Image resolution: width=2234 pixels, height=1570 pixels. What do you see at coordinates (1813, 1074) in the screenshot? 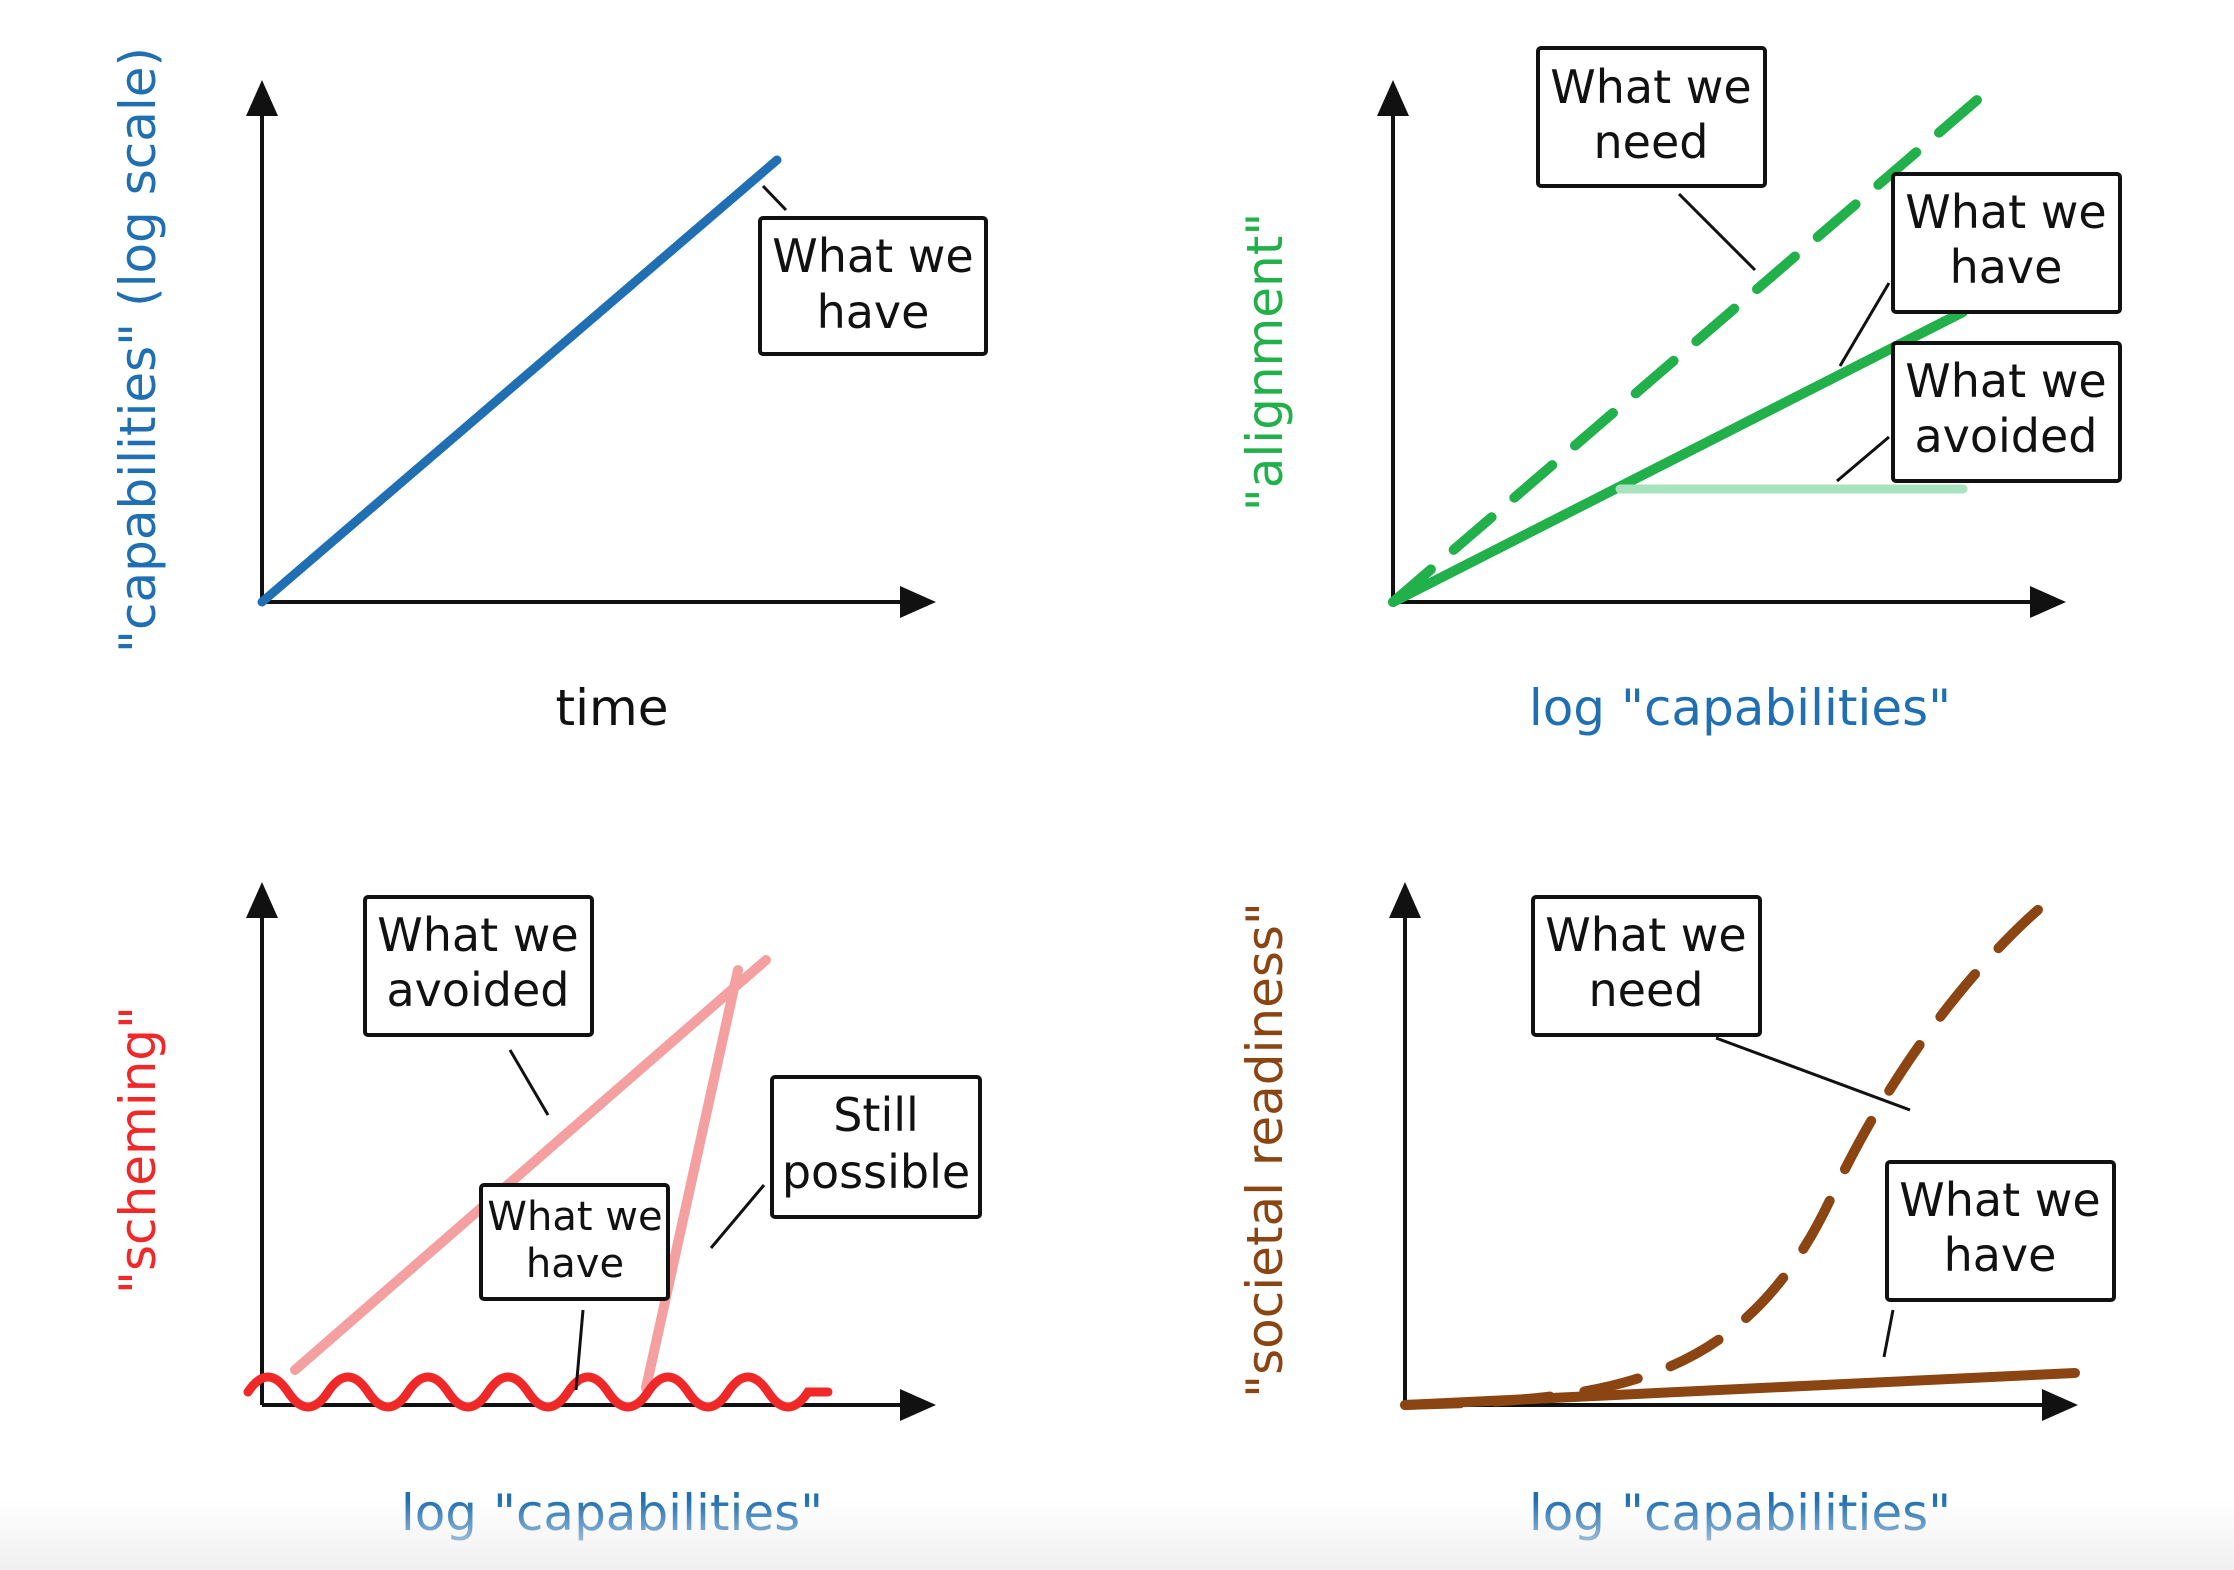
I see `p4-leader-need` at bounding box center [1813, 1074].